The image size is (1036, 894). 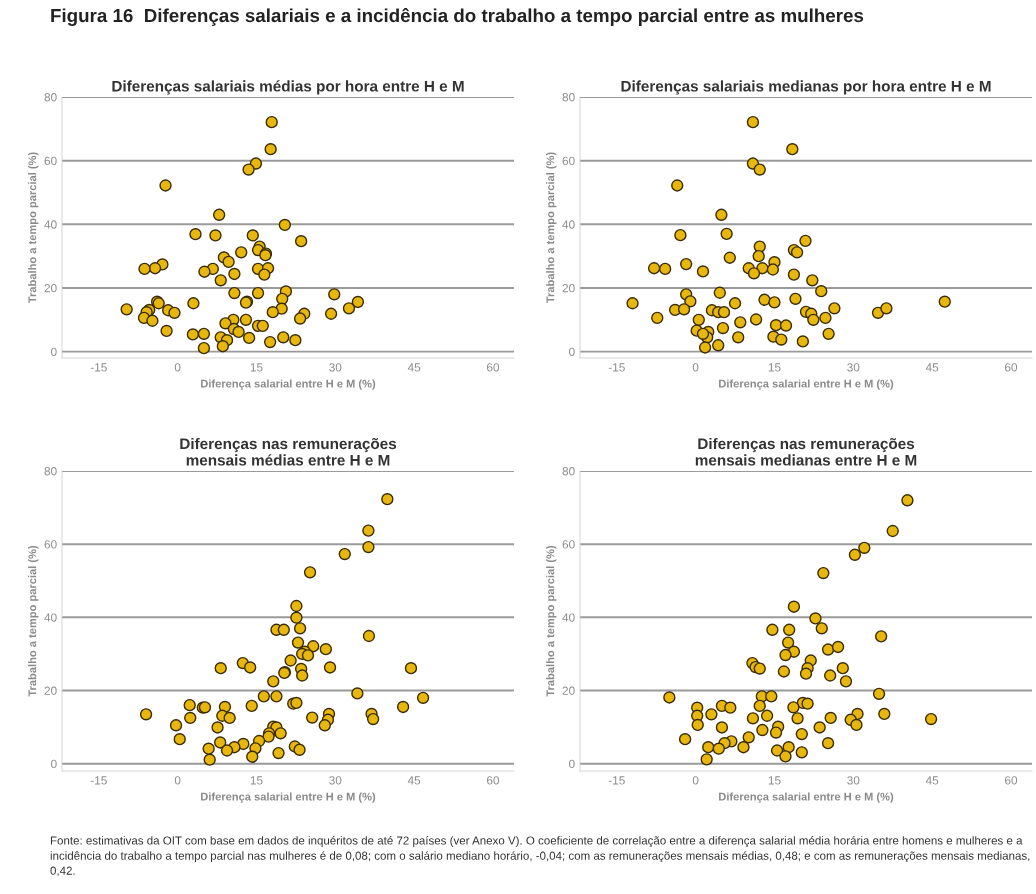 I want to click on chart-title: Diferenças nas remunerações mensais medianas entre H e M, so click(x=806, y=451).